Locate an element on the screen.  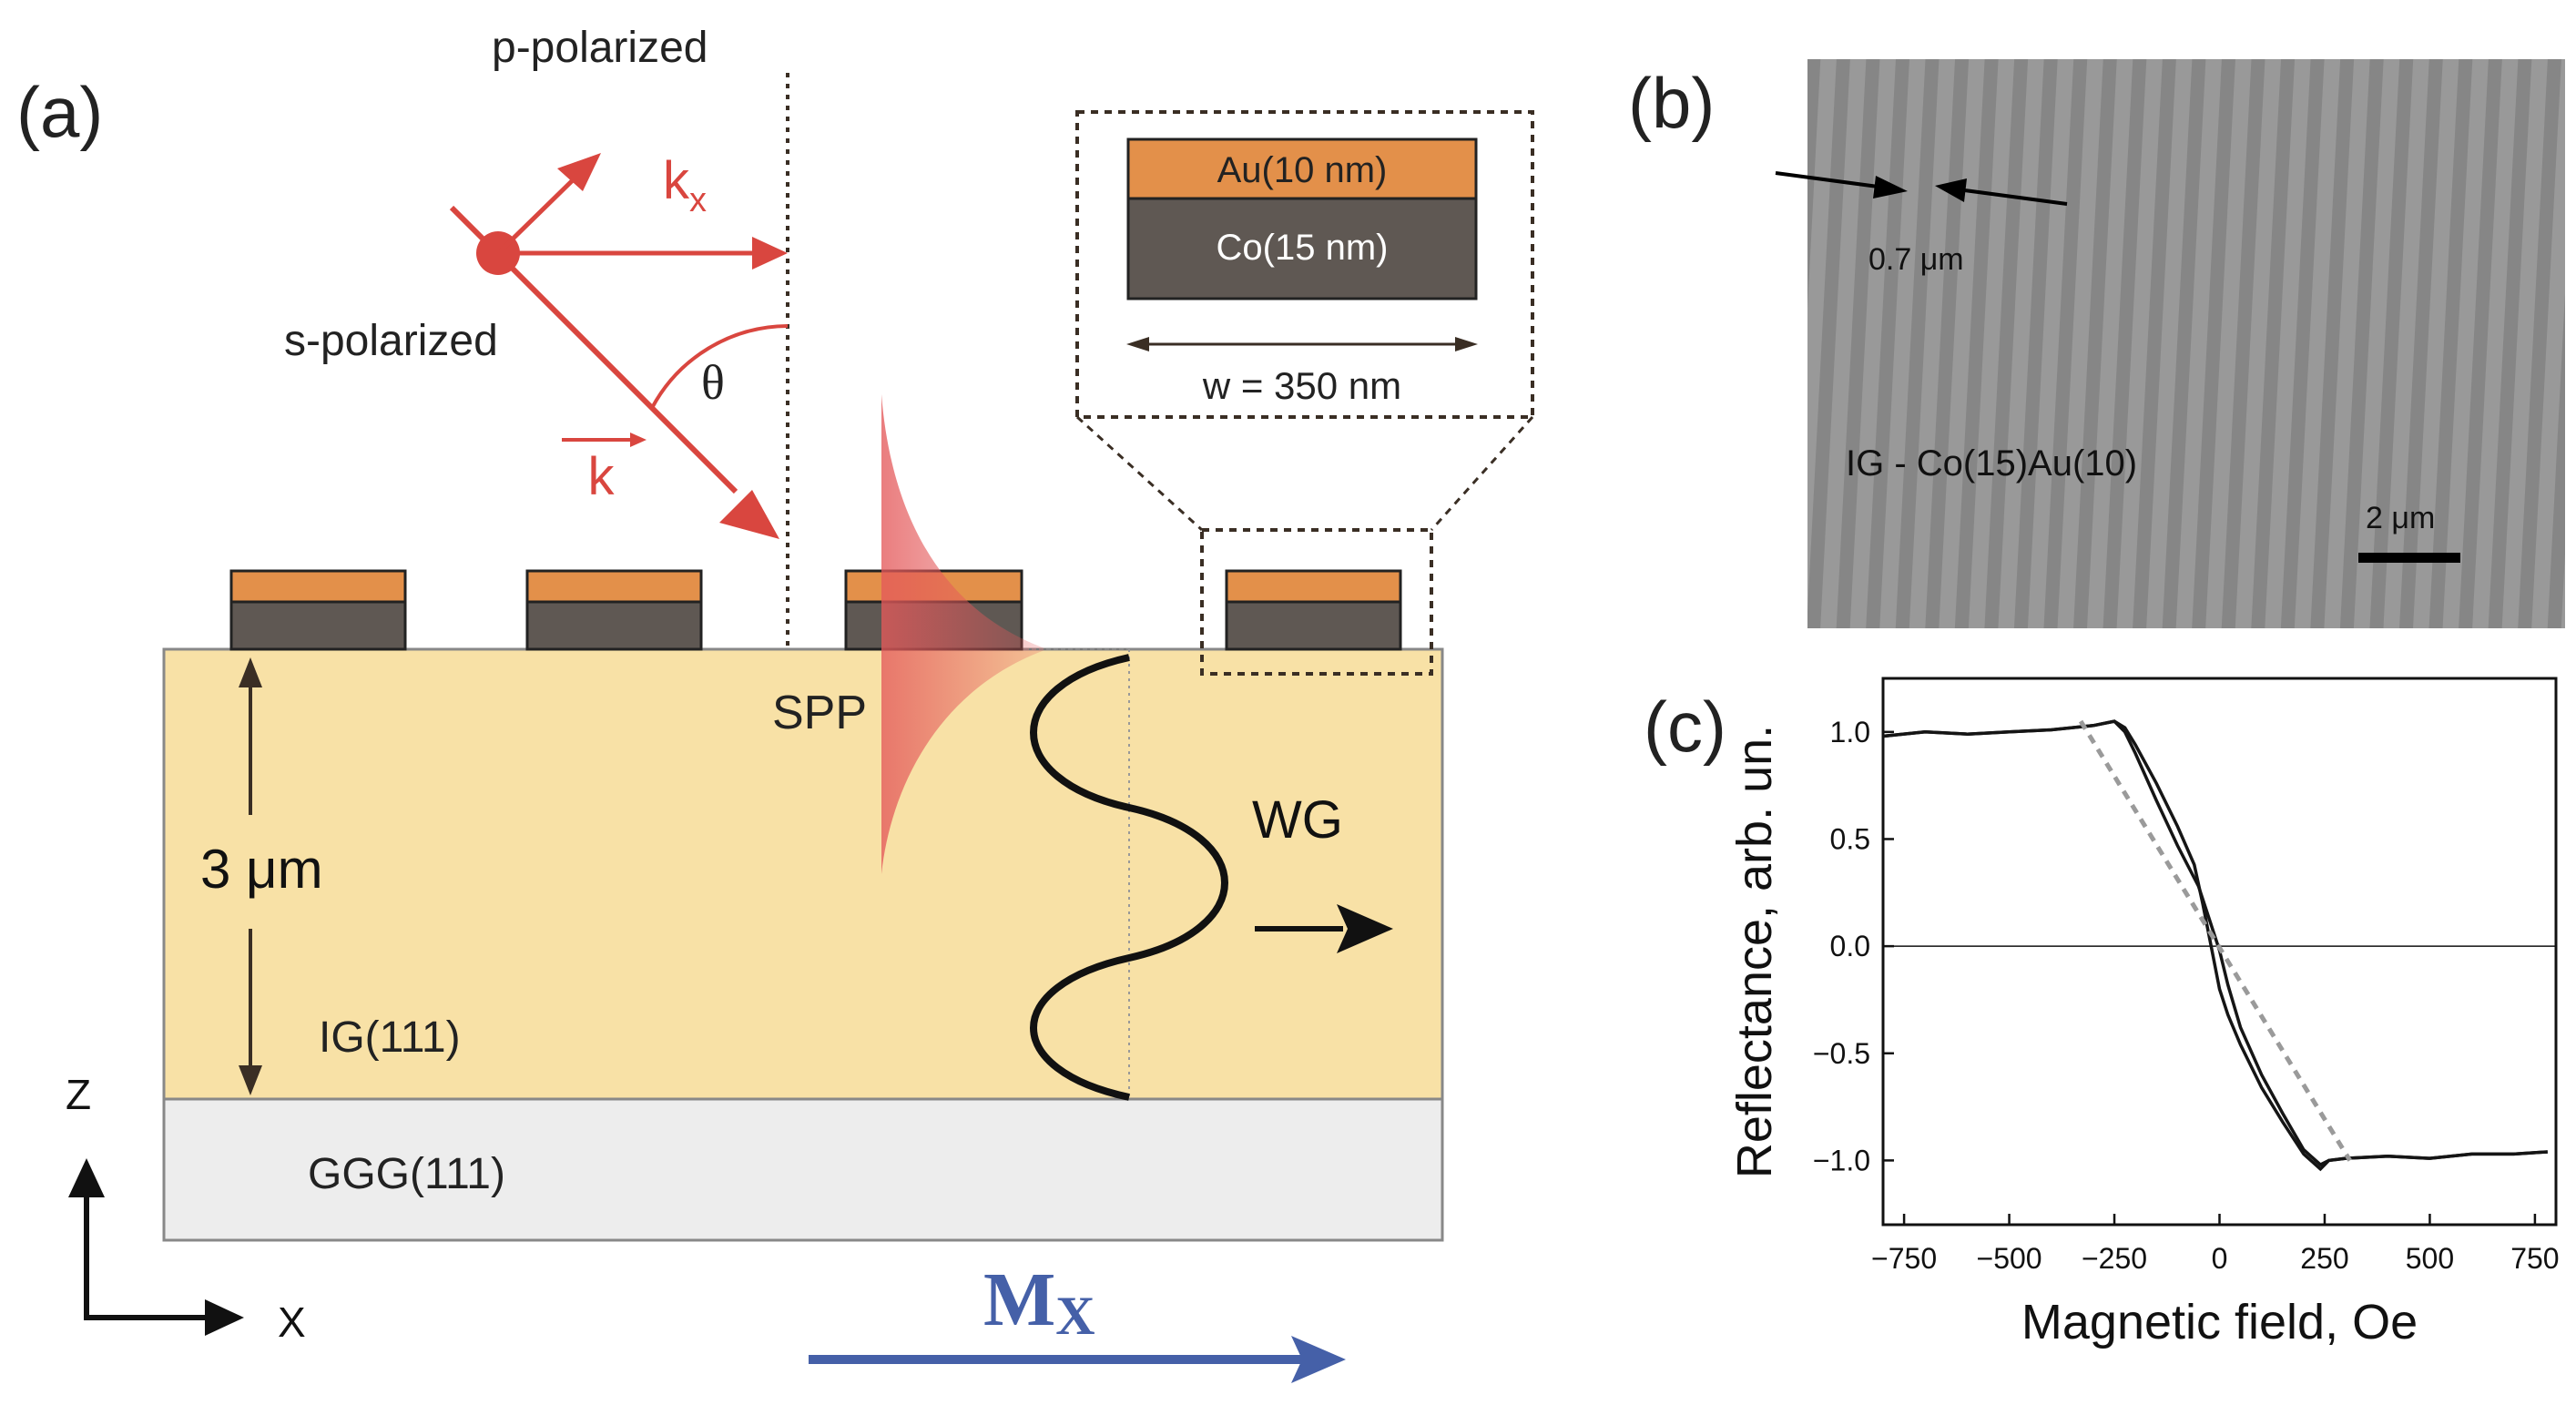
incident-k-arrow-head is located at coordinates (749, 514).